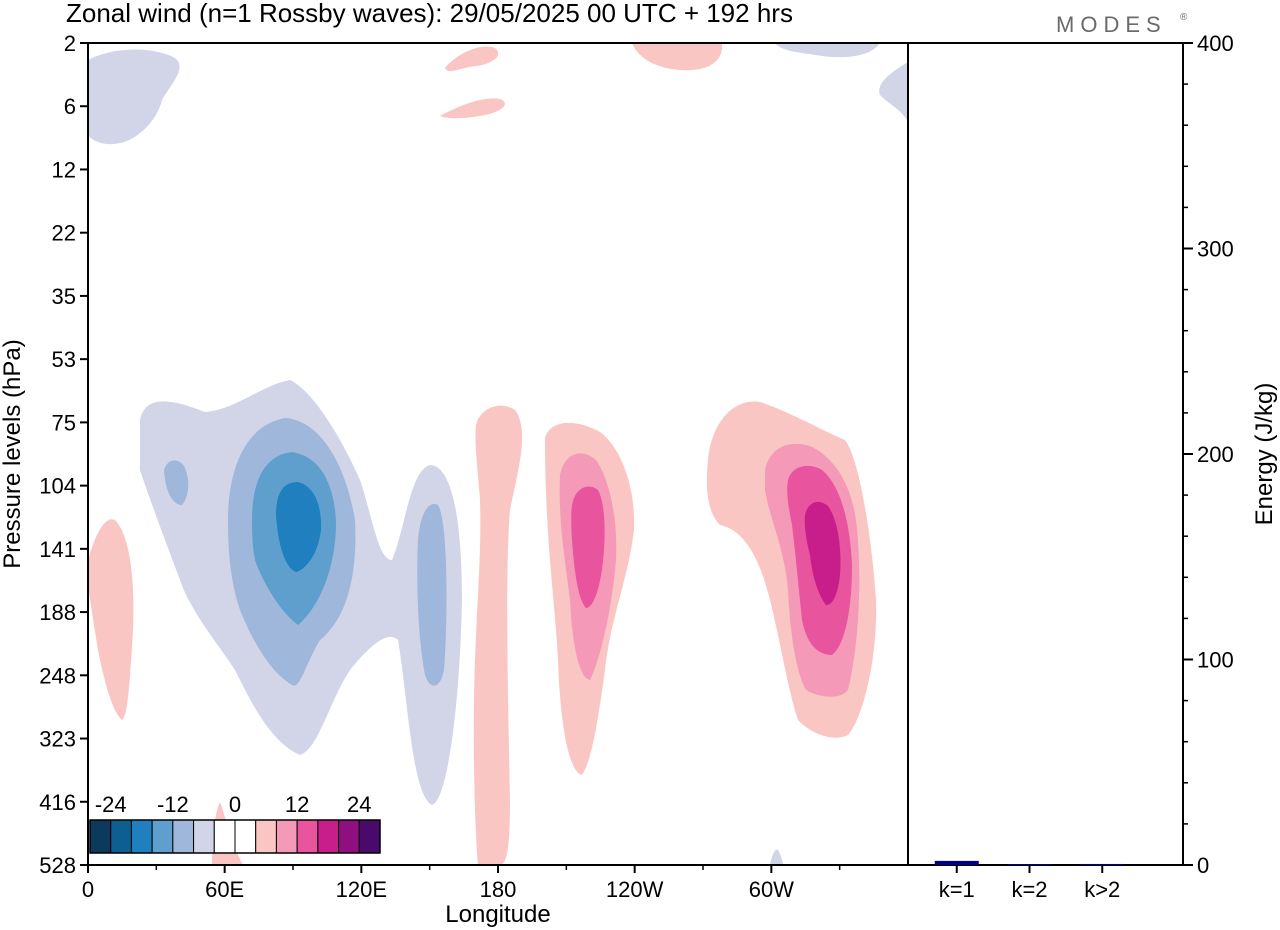 The height and width of the screenshot is (930, 1280). I want to click on colorbar-label: -12, so click(173, 804).